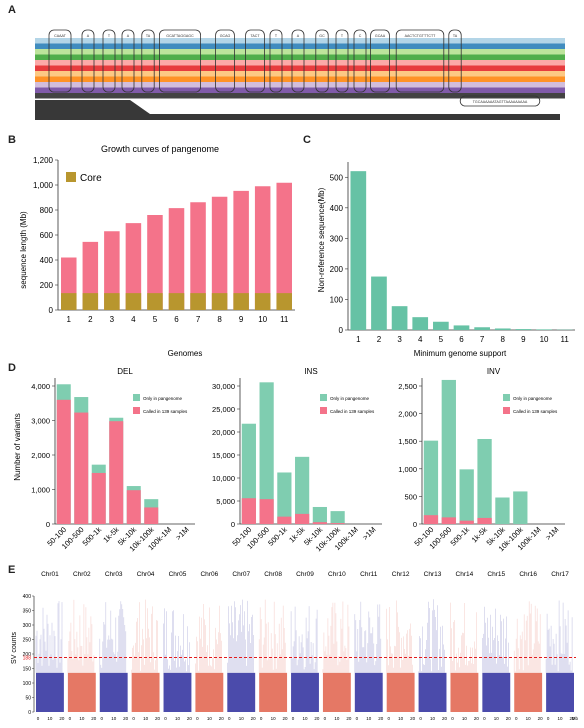  Describe the element at coordinates (50, 574) in the screenshot. I see `chromosome-label: Chr01` at that location.